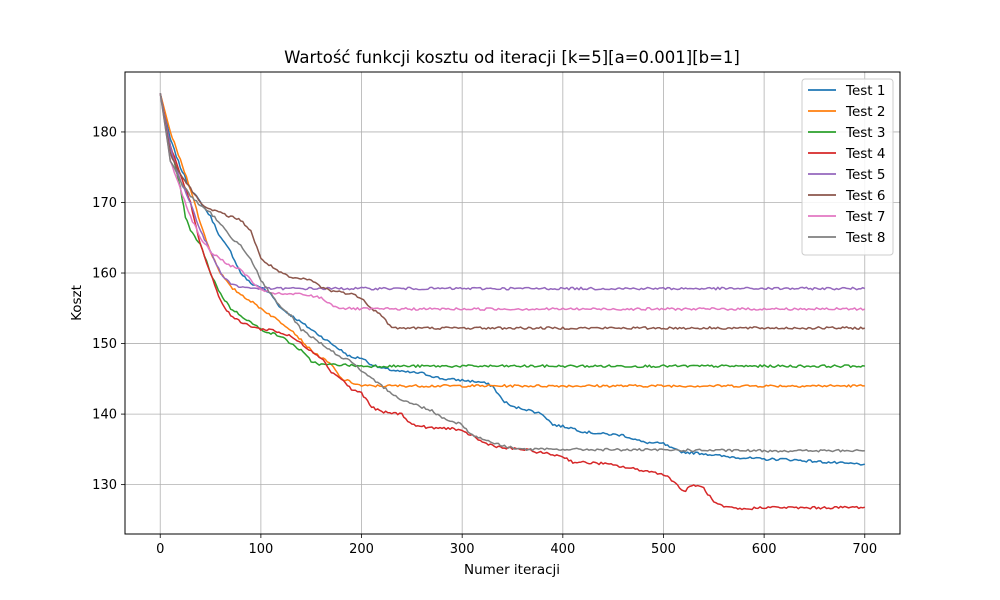 The width and height of the screenshot is (1000, 600). Describe the element at coordinates (562, 549) in the screenshot. I see `x-tick-label: 400` at that location.